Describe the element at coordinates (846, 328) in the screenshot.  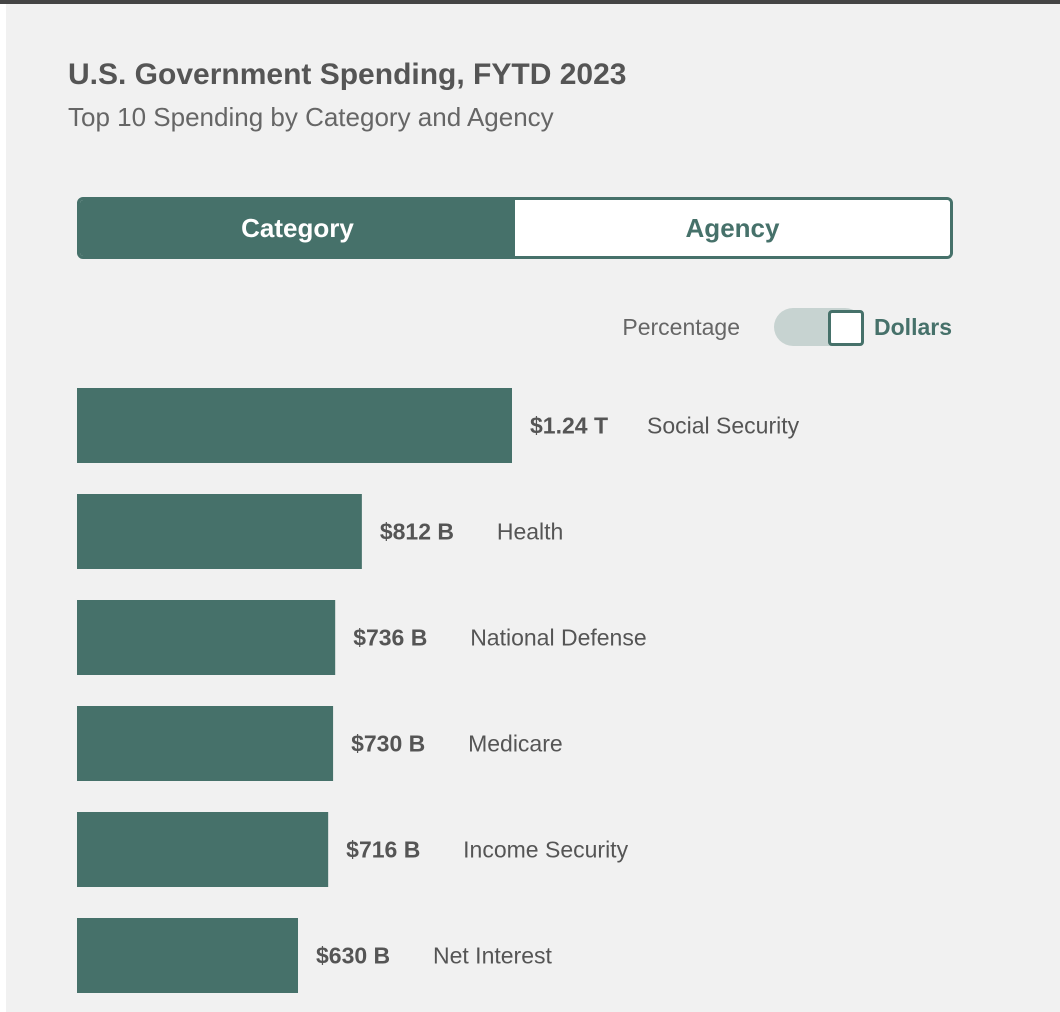
I see `toggle-knob` at that location.